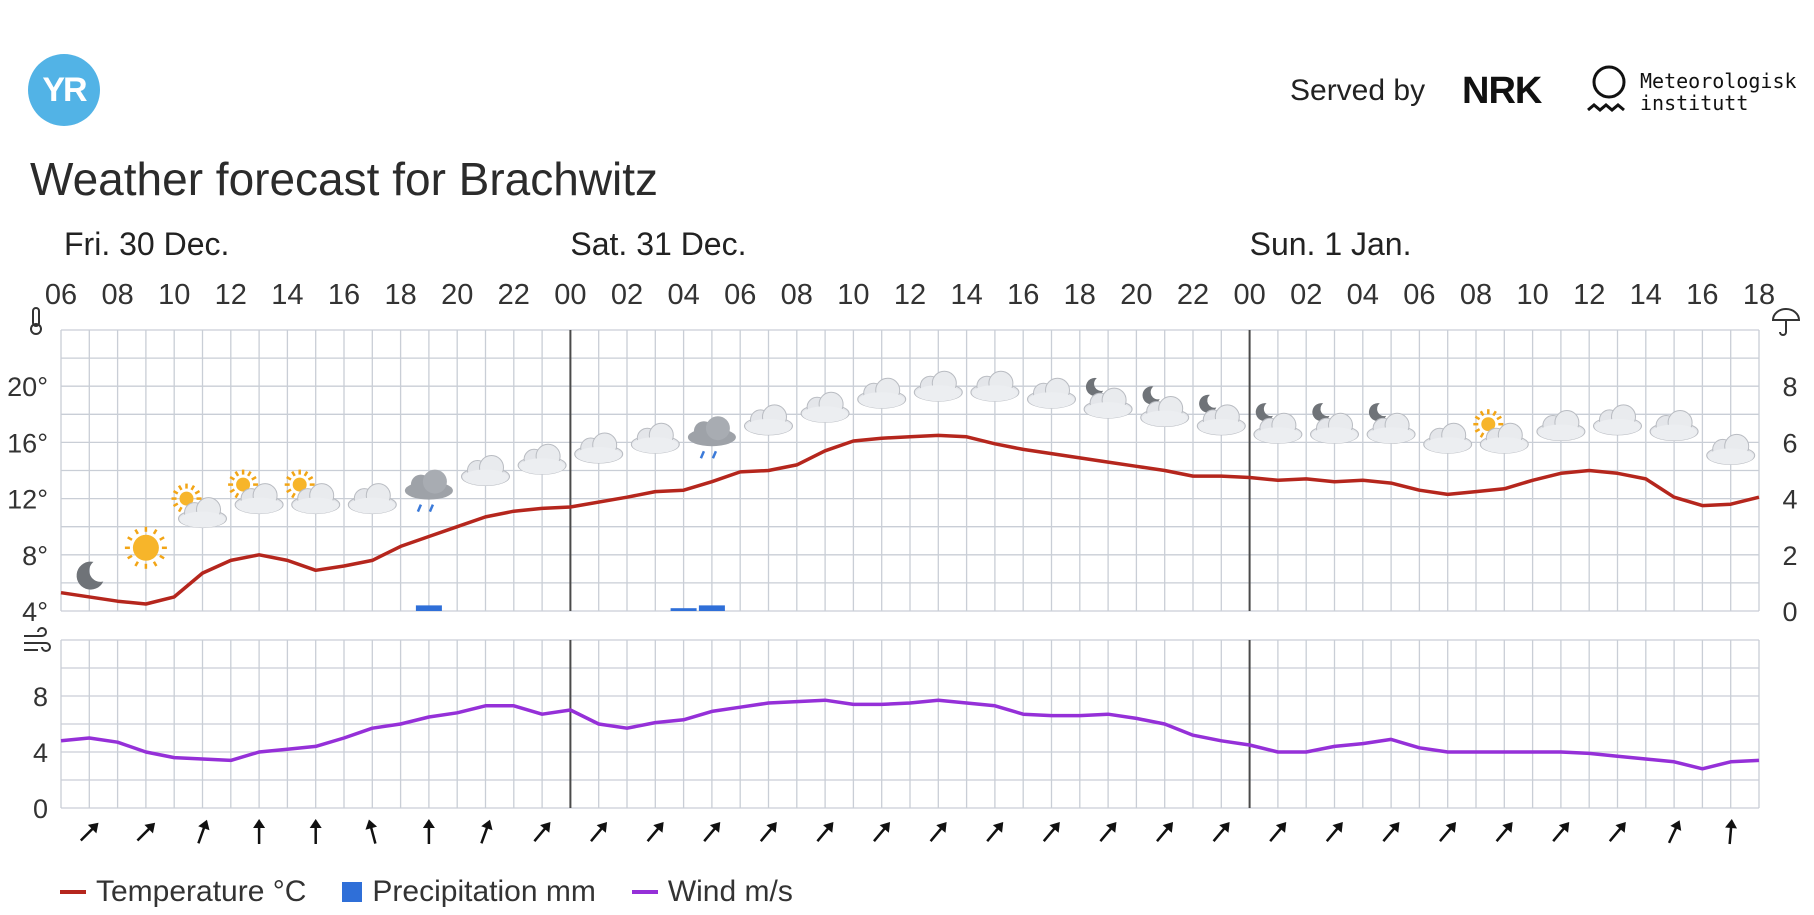 The width and height of the screenshot is (1814, 915). I want to click on day-label: Fri. 30 Dec., so click(146, 244).